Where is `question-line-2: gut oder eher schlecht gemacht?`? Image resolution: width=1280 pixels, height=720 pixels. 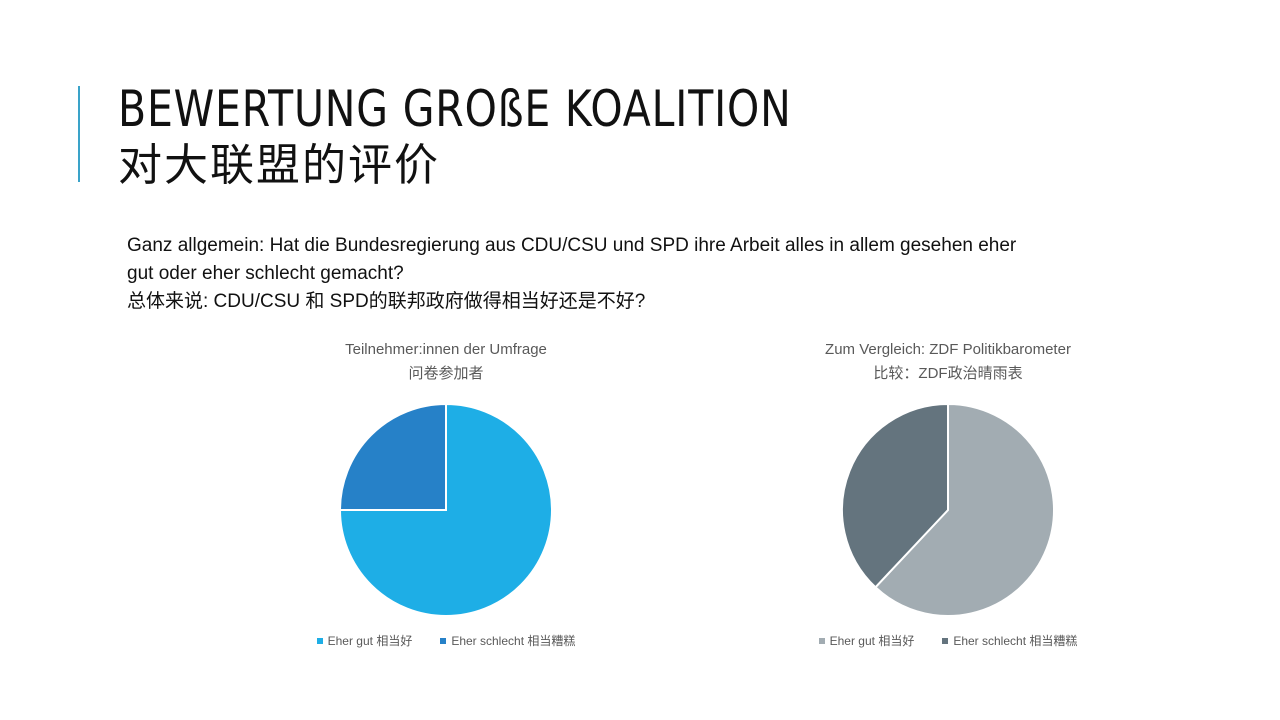 question-line-2: gut oder eher schlecht gemacht? is located at coordinates (265, 273).